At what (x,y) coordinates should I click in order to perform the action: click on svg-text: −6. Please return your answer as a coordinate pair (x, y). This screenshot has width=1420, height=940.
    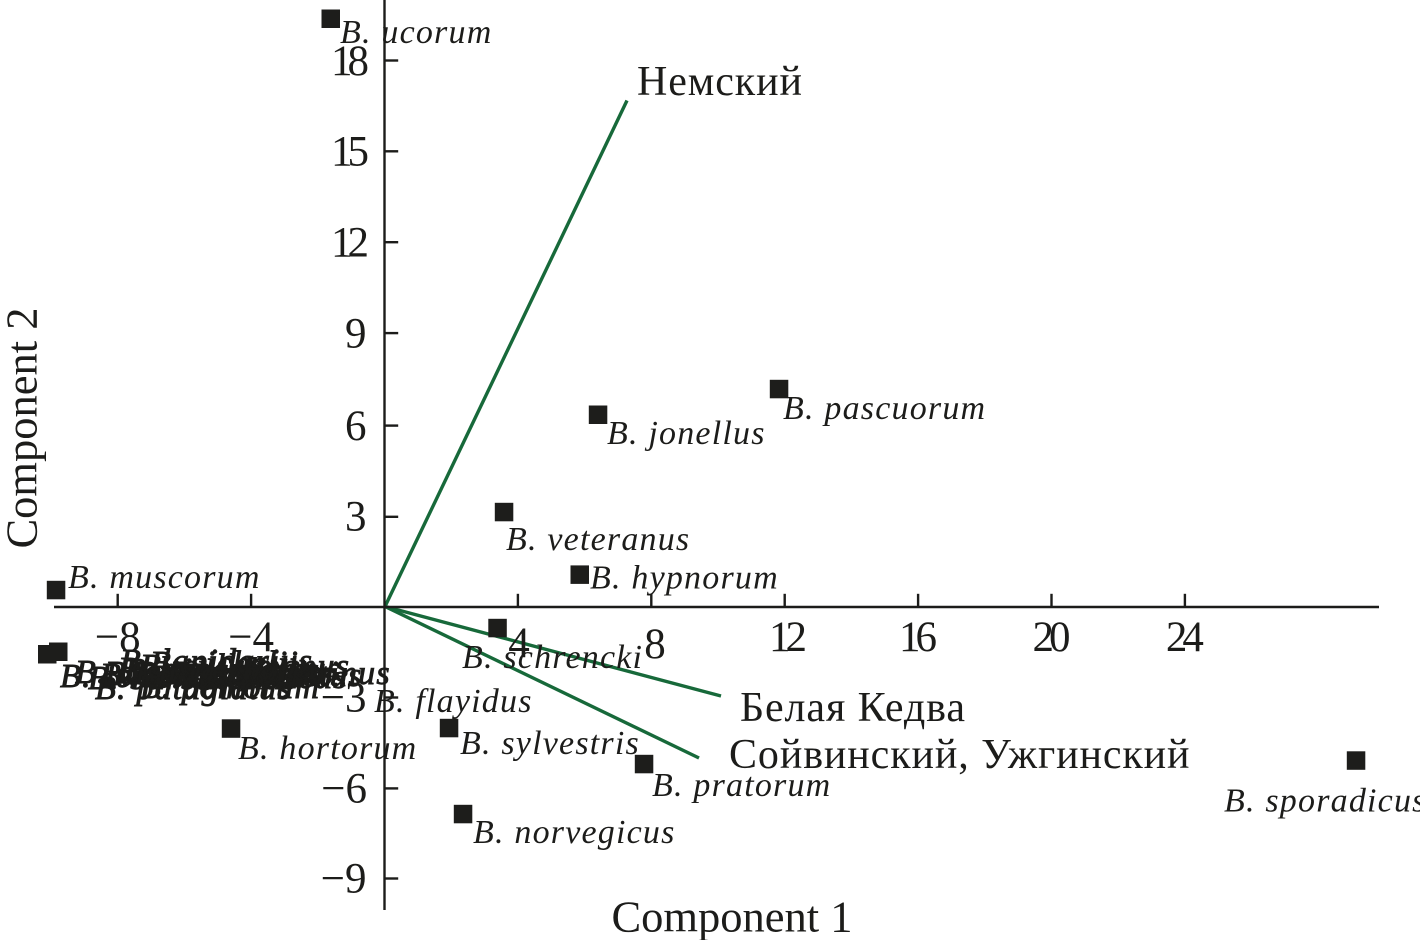
    Looking at the image, I should click on (344, 788).